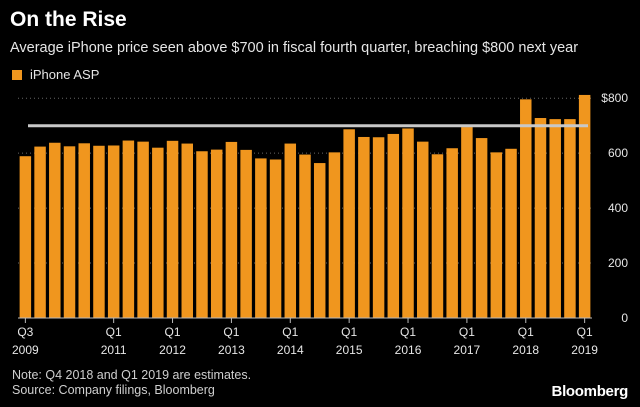 This screenshot has height=407, width=640. Describe the element at coordinates (624, 318) in the screenshot. I see `y-tick-label: 0` at that location.